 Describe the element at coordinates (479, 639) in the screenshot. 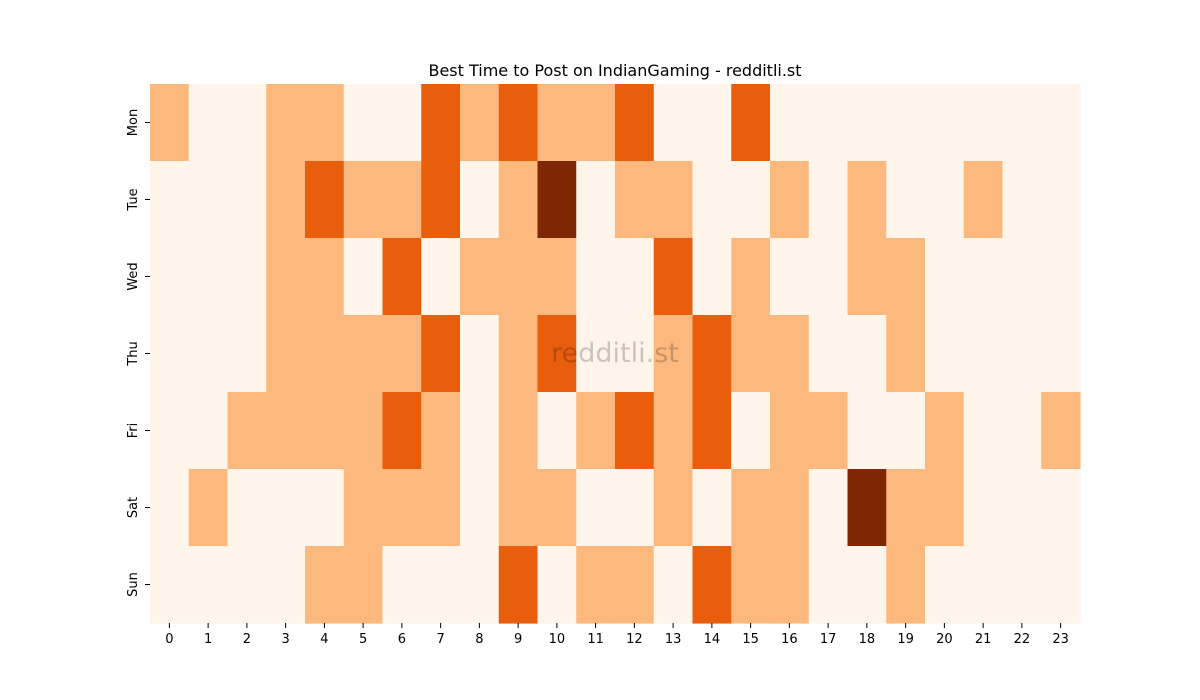

I see `x-tick-label-8: 8` at that location.